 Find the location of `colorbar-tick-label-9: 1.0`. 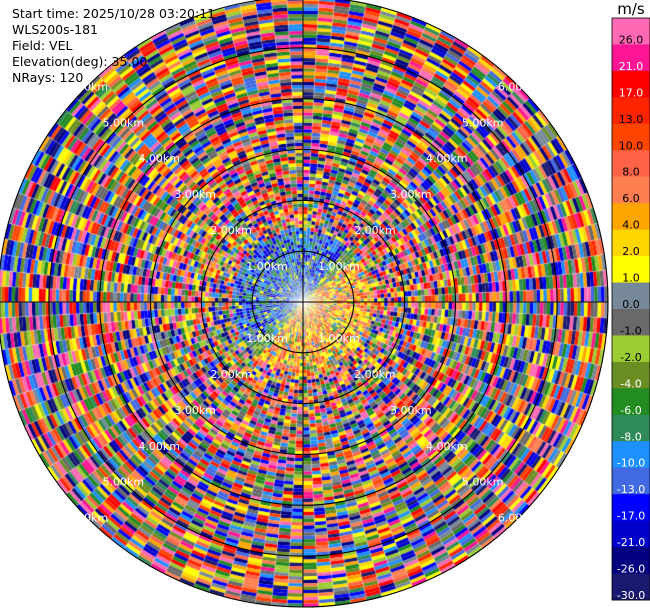

colorbar-tick-label-9: 1.0 is located at coordinates (631, 278).